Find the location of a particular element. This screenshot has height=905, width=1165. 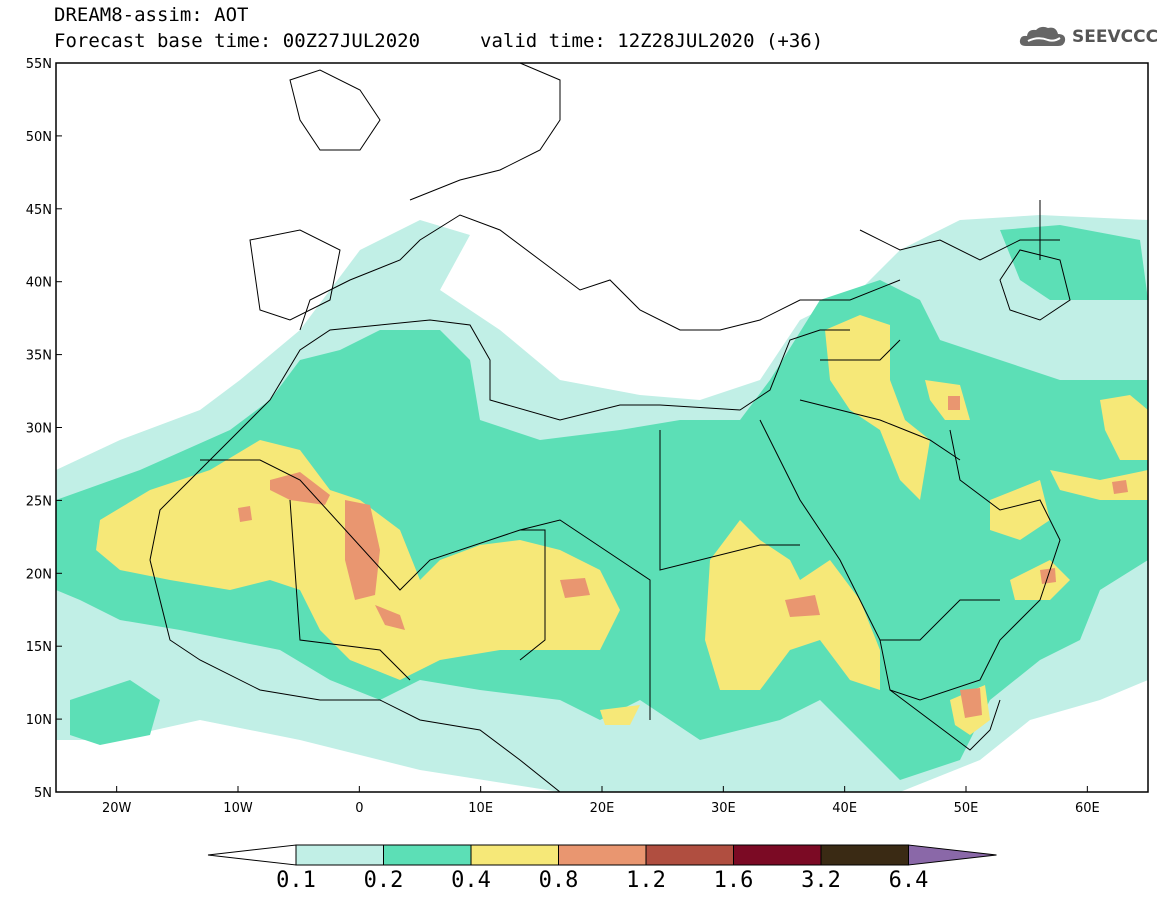

lon-label: 10E is located at coordinates (480, 808).